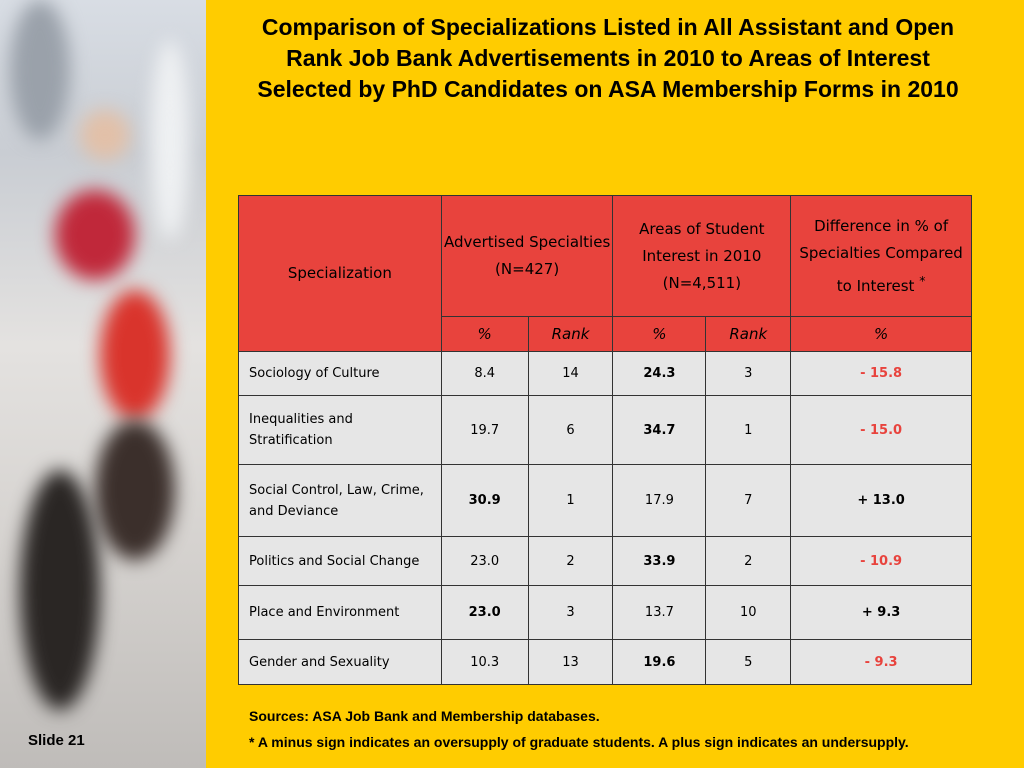 The height and width of the screenshot is (768, 1024). Describe the element at coordinates (659, 612) in the screenshot. I see `stu-pct-cell: 13.7` at that location.